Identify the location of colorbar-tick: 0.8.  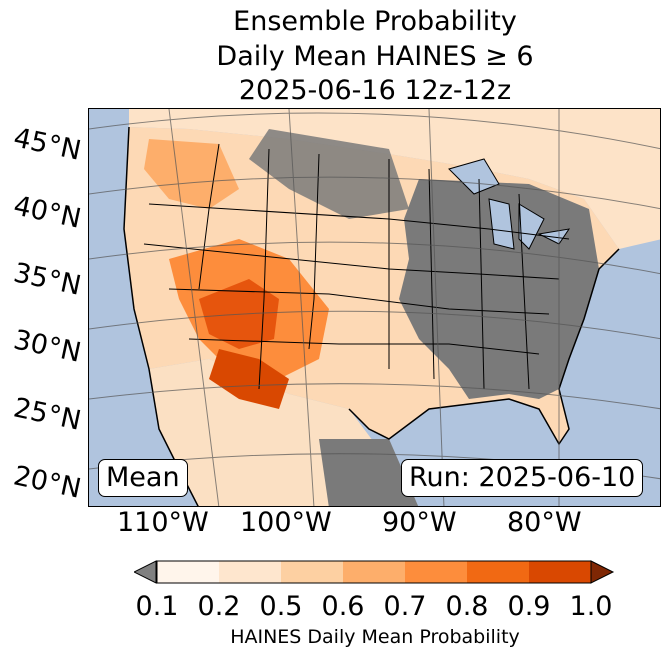
(467, 606).